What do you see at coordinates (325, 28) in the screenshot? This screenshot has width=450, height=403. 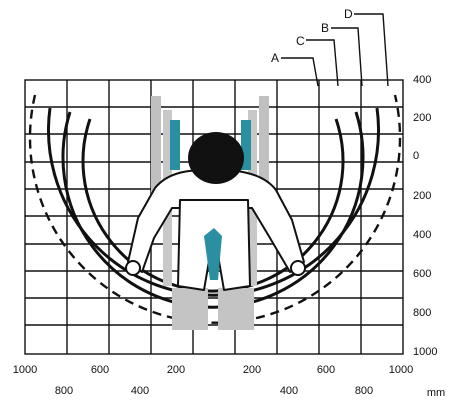 I see `zone-label-b: B` at bounding box center [325, 28].